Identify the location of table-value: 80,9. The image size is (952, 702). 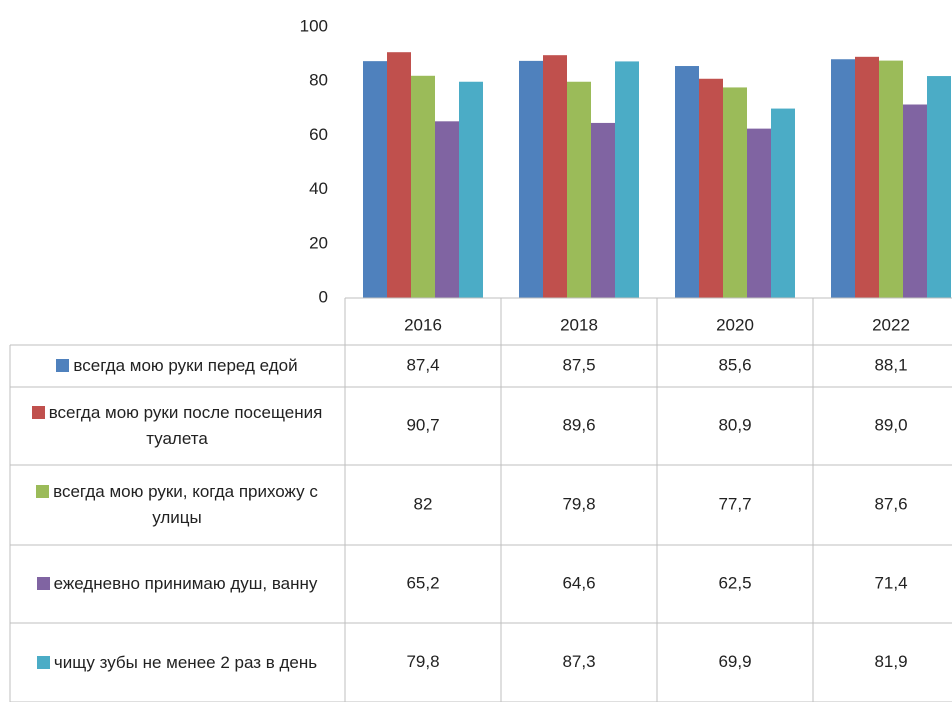
(734, 424).